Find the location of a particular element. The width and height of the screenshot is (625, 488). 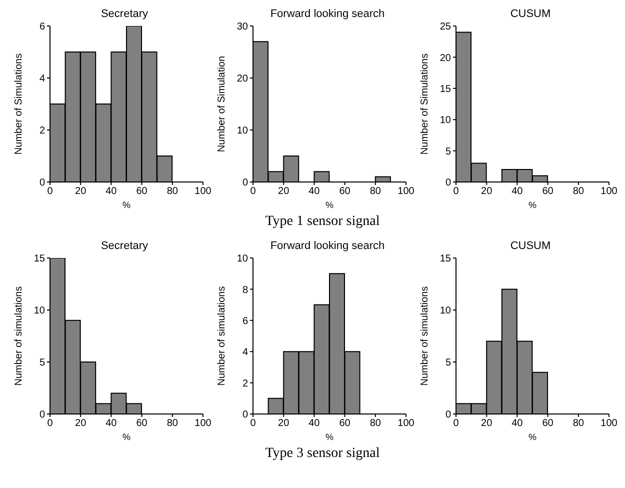

y-tick-label: 25 is located at coordinates (446, 27).